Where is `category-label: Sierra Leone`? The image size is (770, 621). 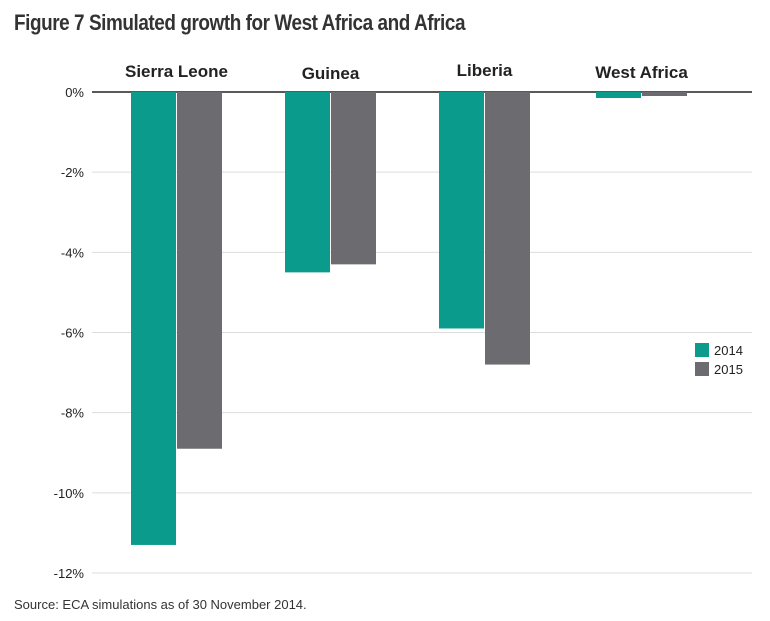
category-label: Sierra Leone is located at coordinates (176, 71).